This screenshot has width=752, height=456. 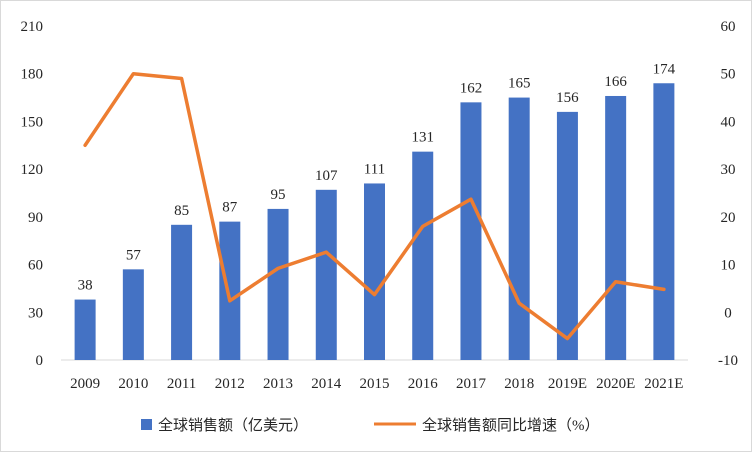 What do you see at coordinates (230, 208) in the screenshot?
I see `bar-data-label: 87` at bounding box center [230, 208].